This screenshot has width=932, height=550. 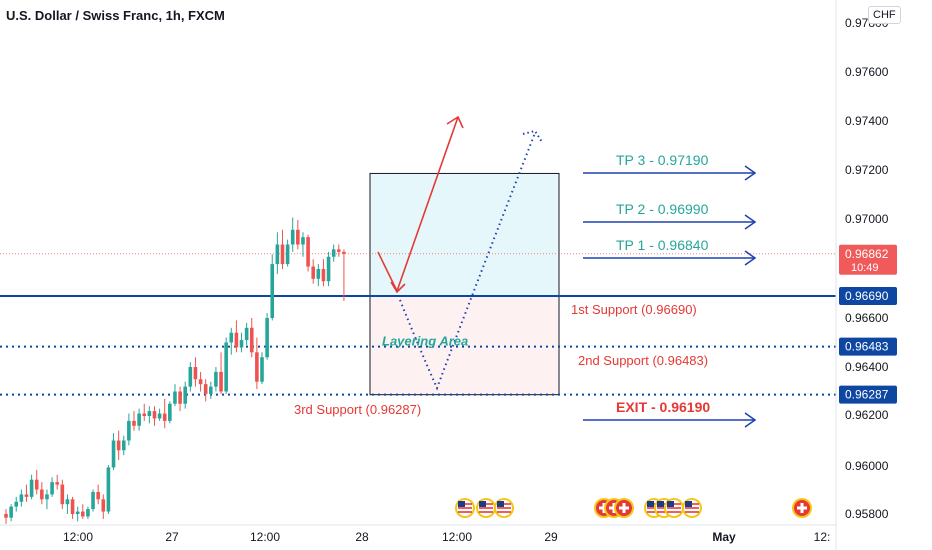 What do you see at coordinates (662, 209) in the screenshot?
I see `take-profit-label: TP 2 - 0.96990` at bounding box center [662, 209].